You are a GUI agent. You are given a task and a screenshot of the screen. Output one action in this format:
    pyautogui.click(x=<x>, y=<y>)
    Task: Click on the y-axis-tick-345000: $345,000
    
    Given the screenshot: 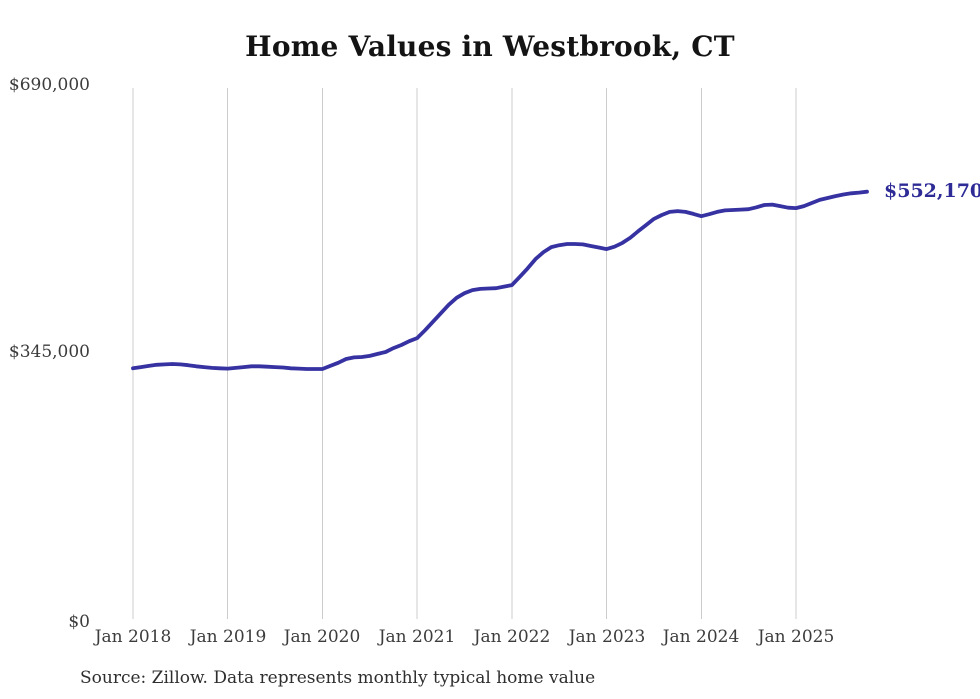 What is the action you would take?
    pyautogui.click(x=49, y=352)
    